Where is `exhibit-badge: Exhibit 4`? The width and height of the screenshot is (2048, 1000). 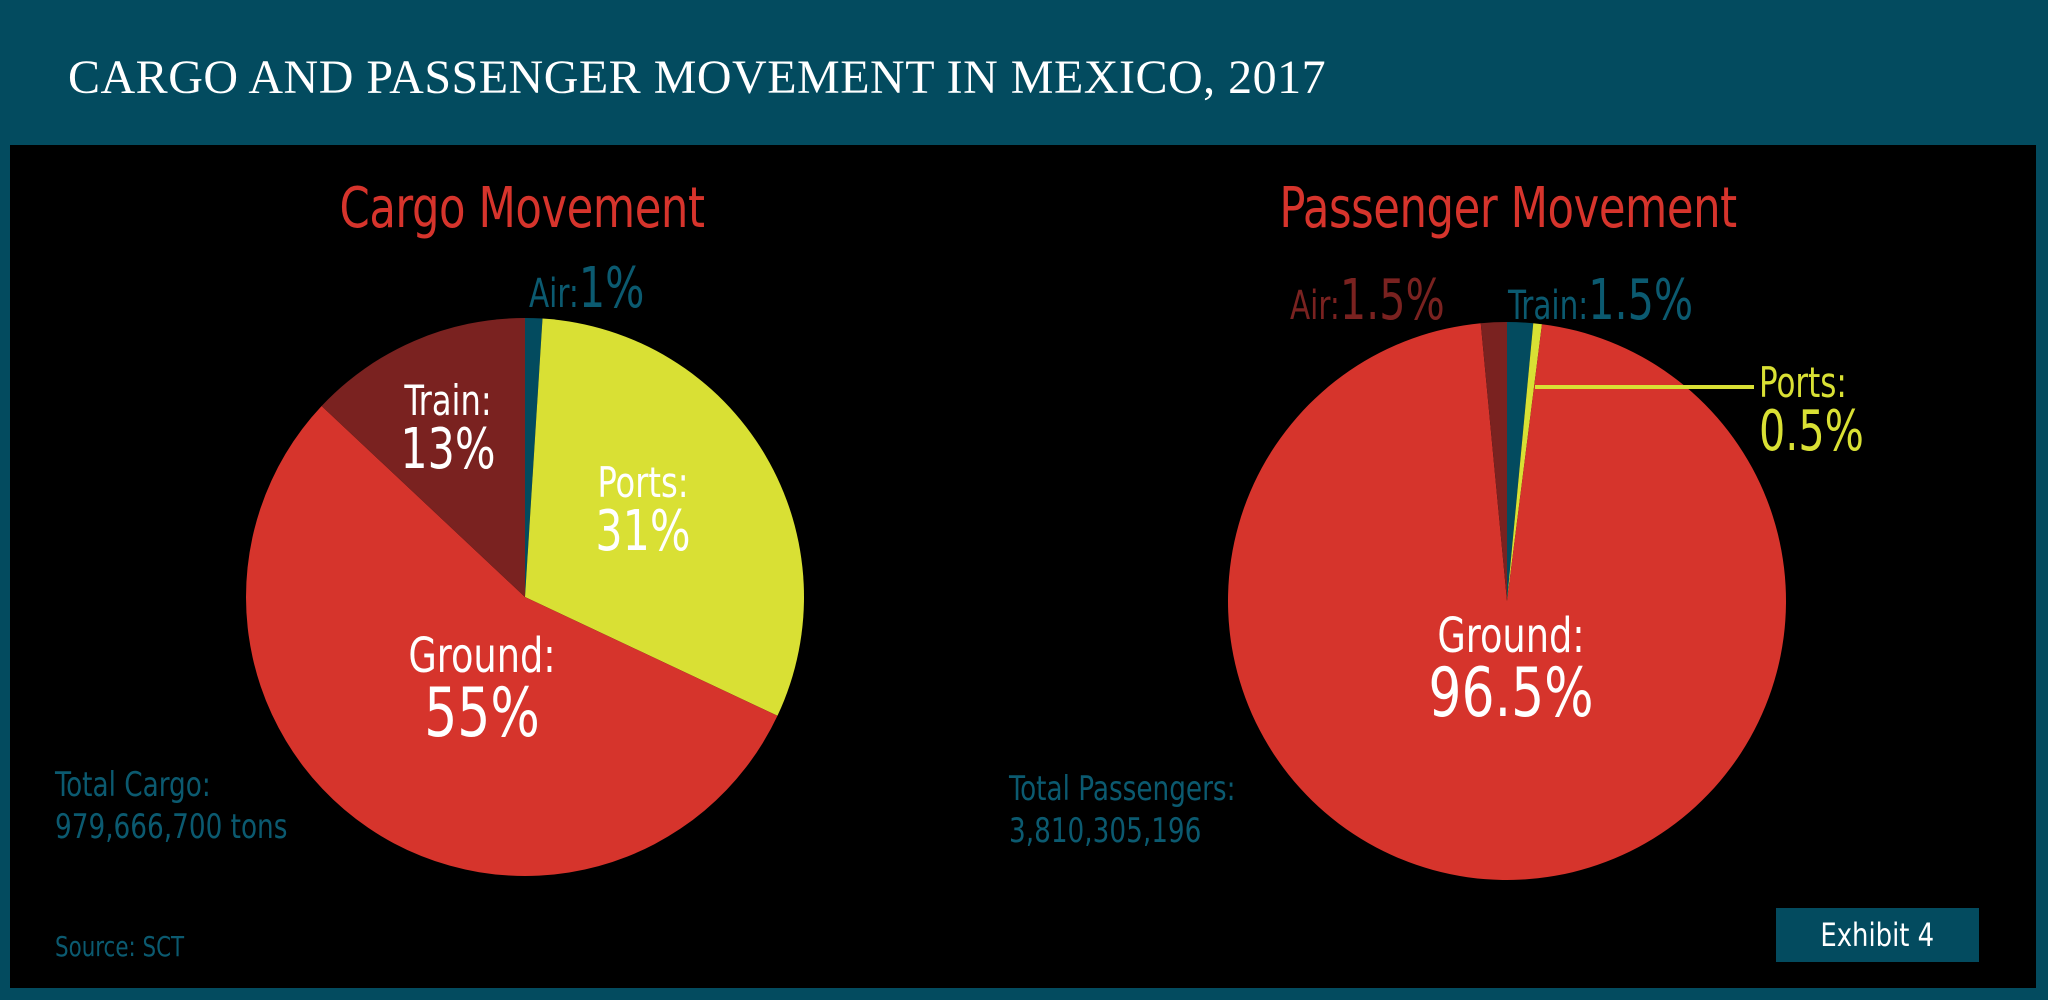 exhibit-badge: Exhibit 4 is located at coordinates (1877, 935).